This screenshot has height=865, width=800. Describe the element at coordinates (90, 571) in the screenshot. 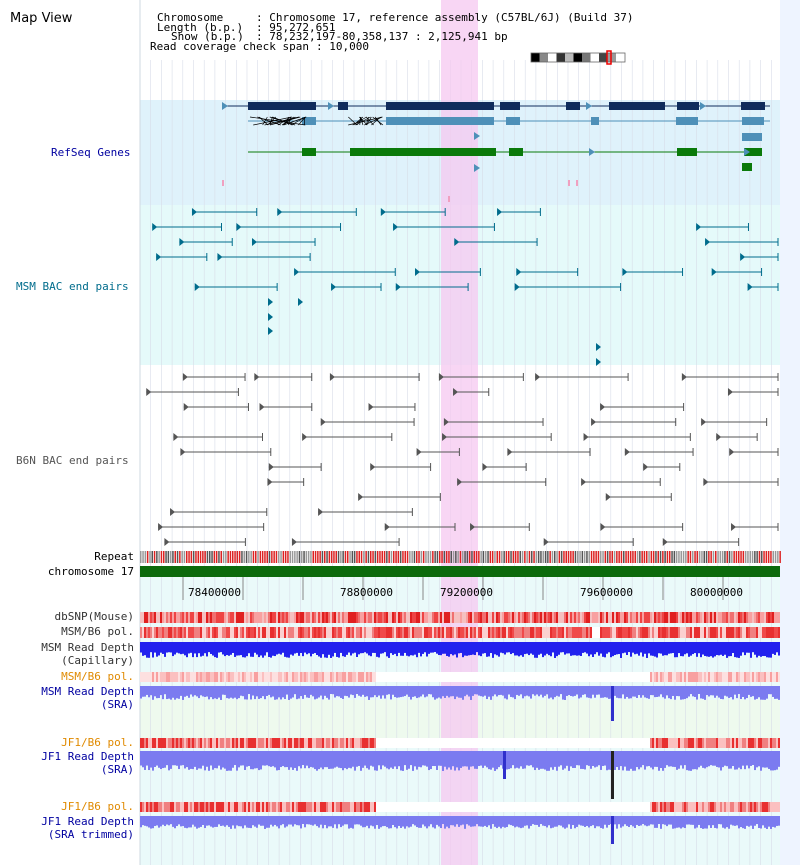

I see `track-label-chromosome: chromosome 17` at that location.